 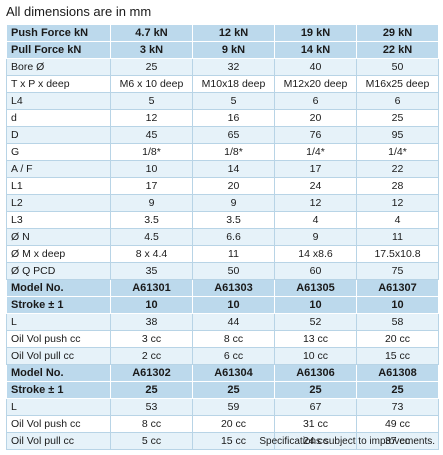 I want to click on table-header-row: Pull Force kN 3 kN 9 kN 14 kN 22 kN, so click(x=222, y=50).